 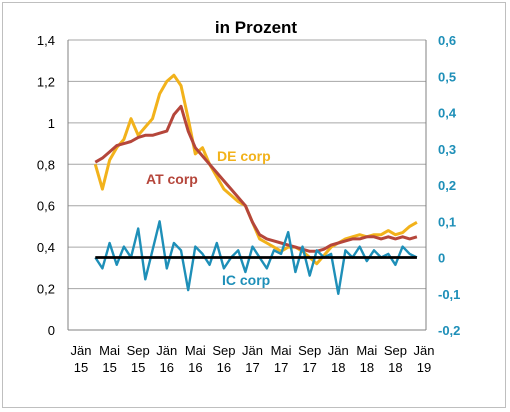 What do you see at coordinates (449, 294) in the screenshot?
I see `y-right-tick-label: -0,1` at bounding box center [449, 294].